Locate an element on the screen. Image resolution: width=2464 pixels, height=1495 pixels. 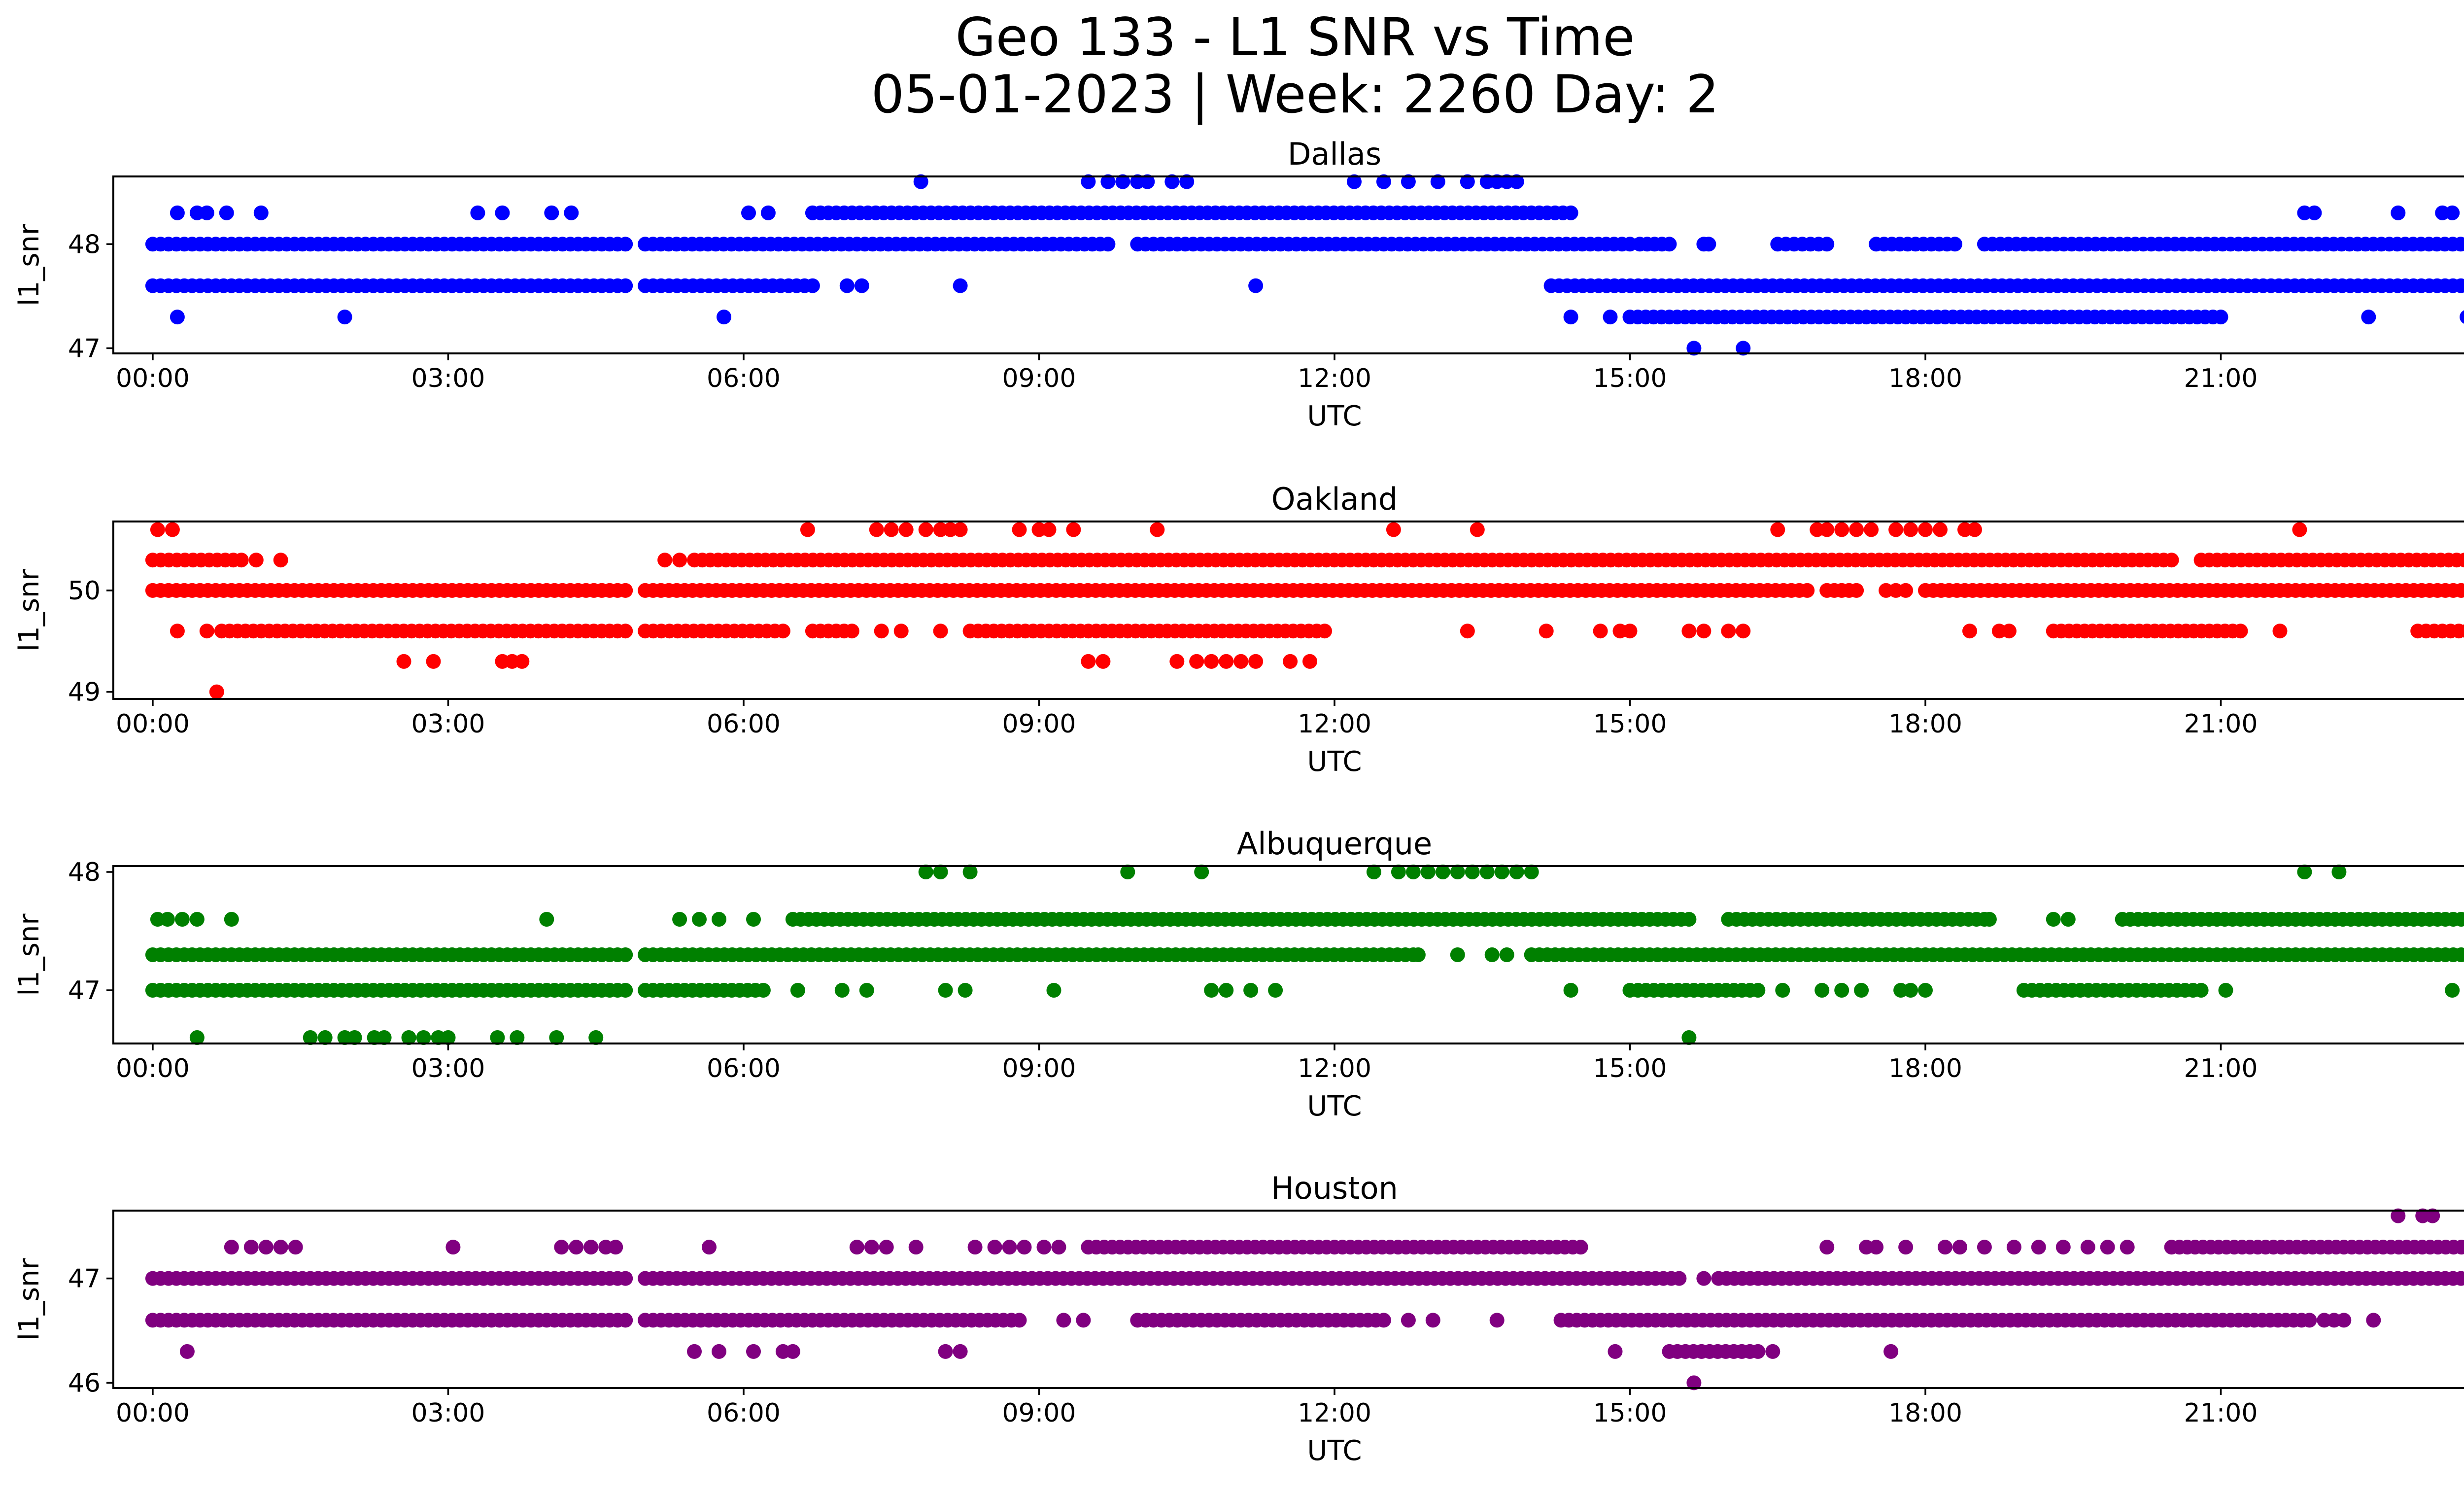
houston-points is located at coordinates (1304, 1299).